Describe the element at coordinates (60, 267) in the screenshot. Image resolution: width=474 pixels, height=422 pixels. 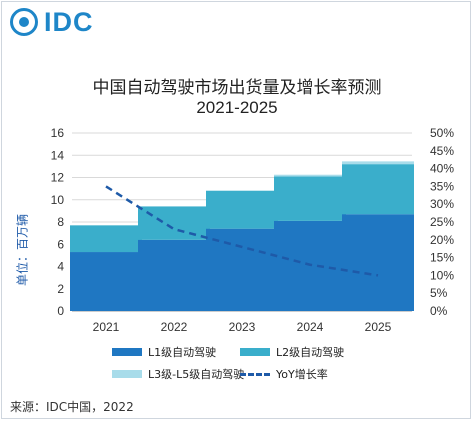
I see `y-tick-label: 4` at that location.